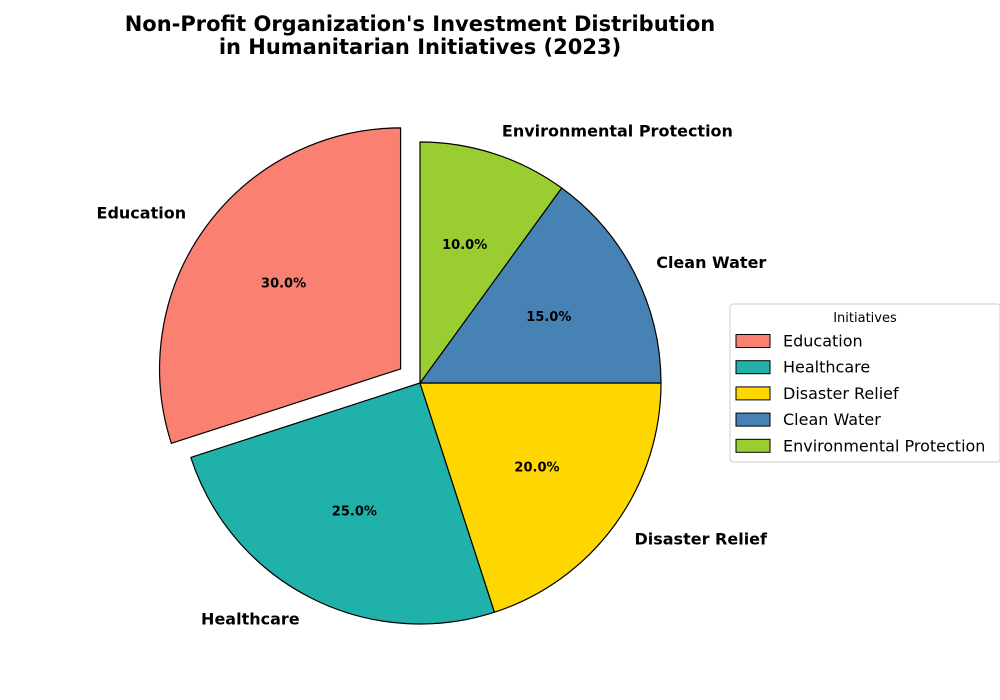 The image size is (1000, 700). What do you see at coordinates (142, 213) in the screenshot?
I see `slice-label-education: Education` at bounding box center [142, 213].